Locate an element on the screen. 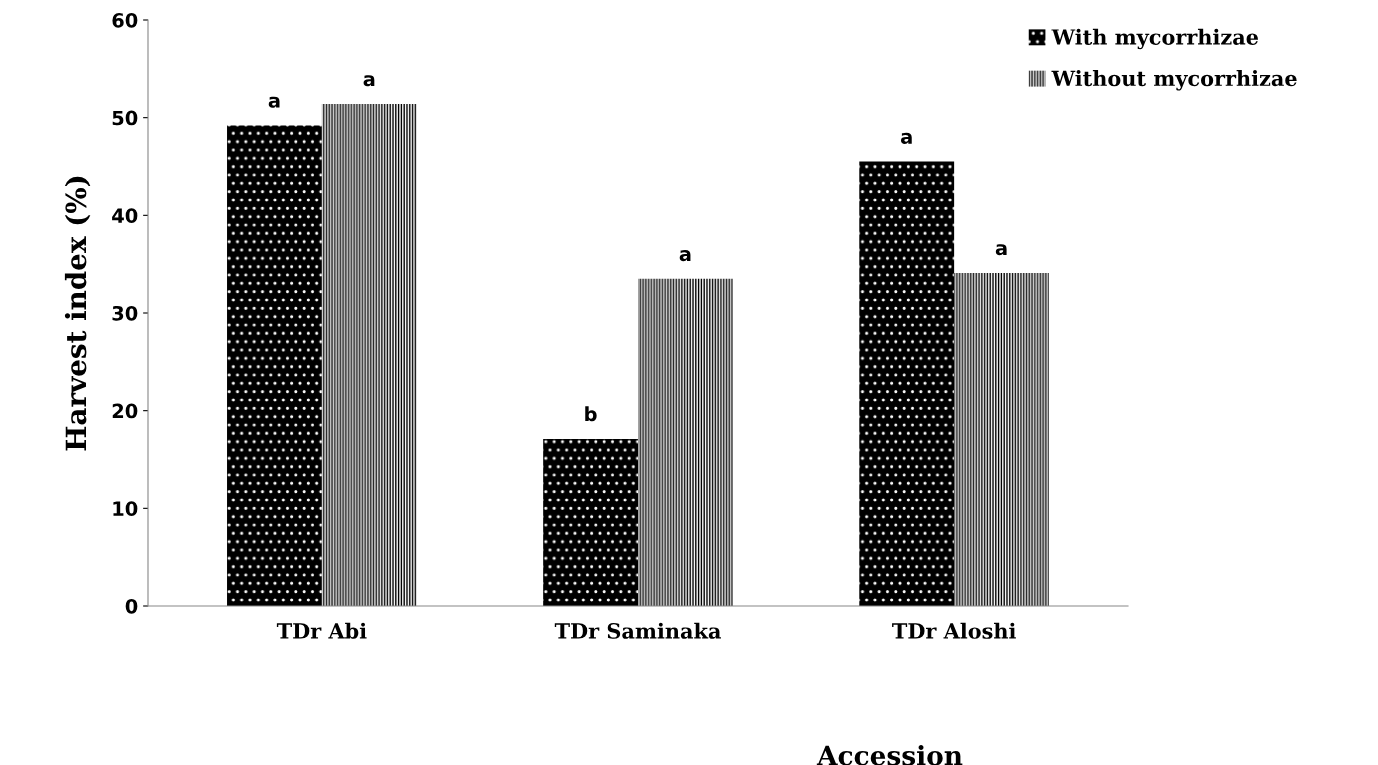 The height and width of the screenshot is (765, 1378). x-tick-label: TDr Abi is located at coordinates (321, 630).